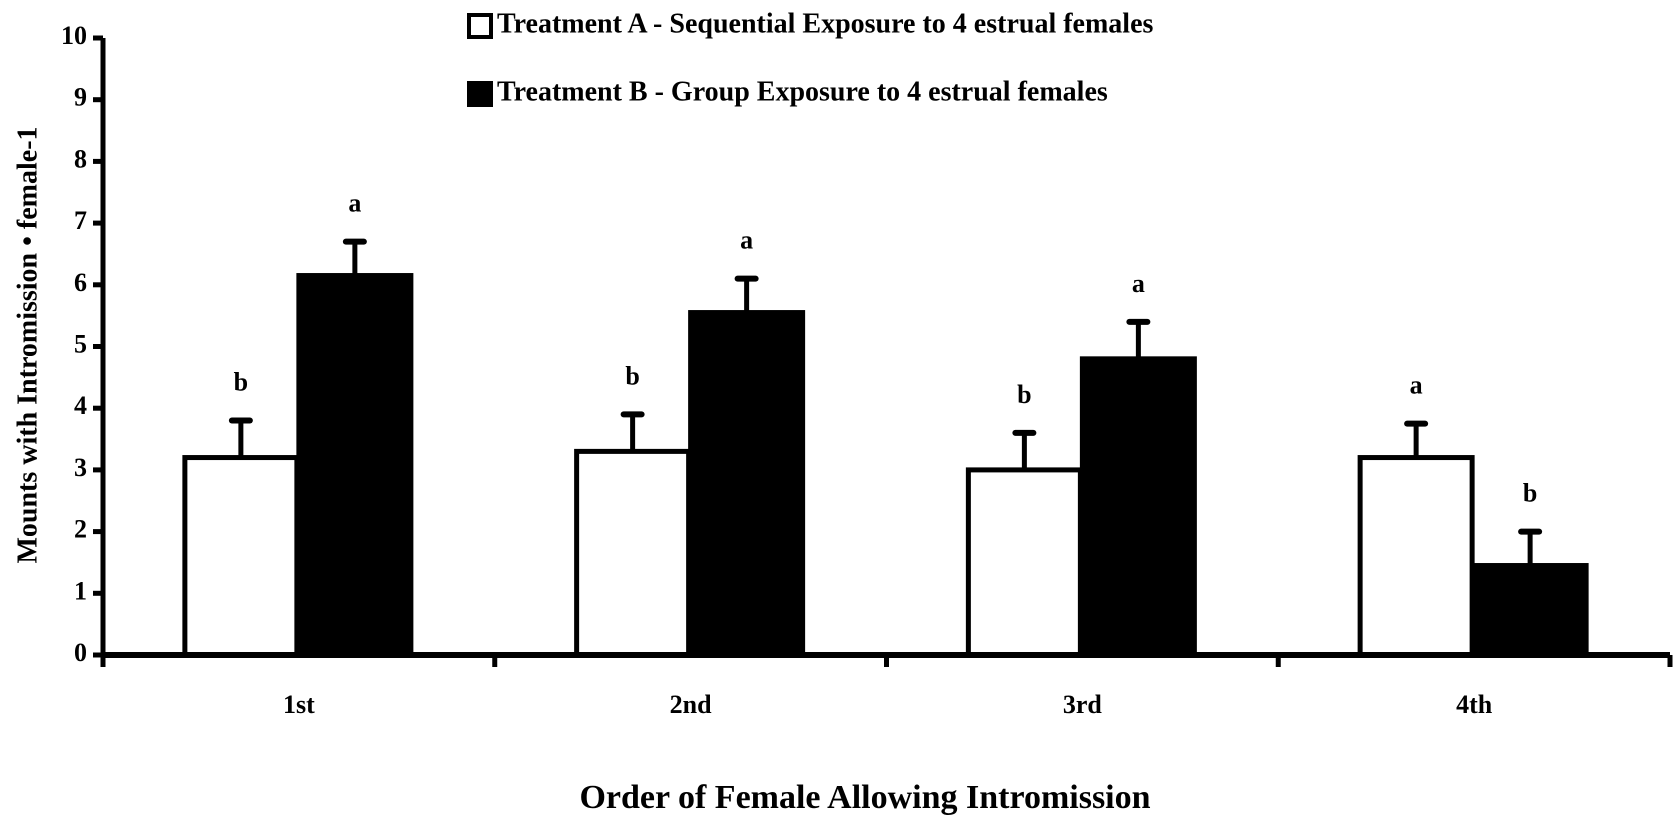  Describe the element at coordinates (80, 282) in the screenshot. I see `y-tick-label: 6` at that location.